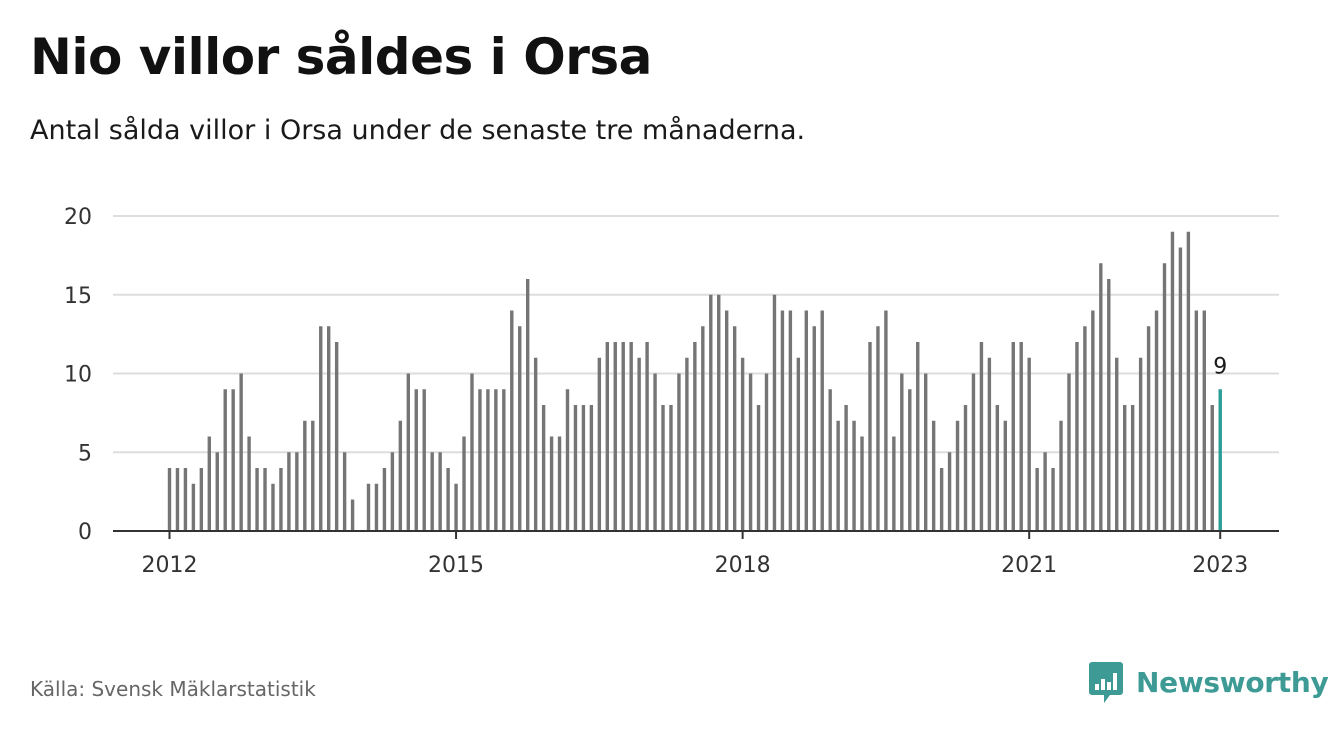  I want to click on brand-logo: Newsworthy, so click(1208, 682).